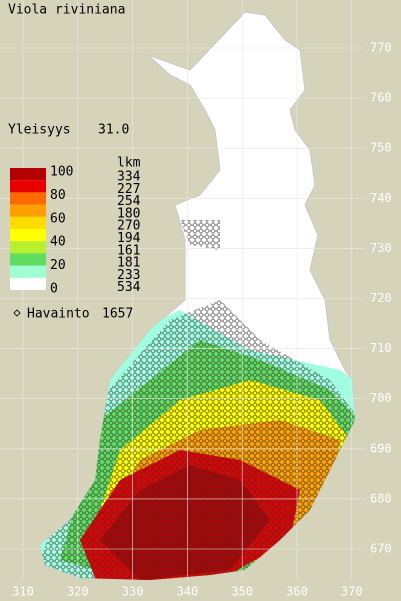 The image size is (401, 601). Describe the element at coordinates (242, 592) in the screenshot. I see `x-grid-label: 350` at that location.